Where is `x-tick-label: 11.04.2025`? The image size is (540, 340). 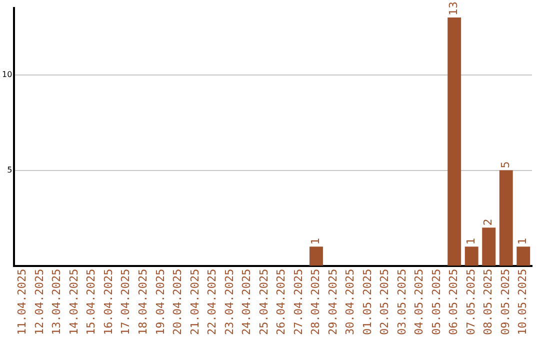 x-tick-label: 11.04.2025 is located at coordinates (22, 302).